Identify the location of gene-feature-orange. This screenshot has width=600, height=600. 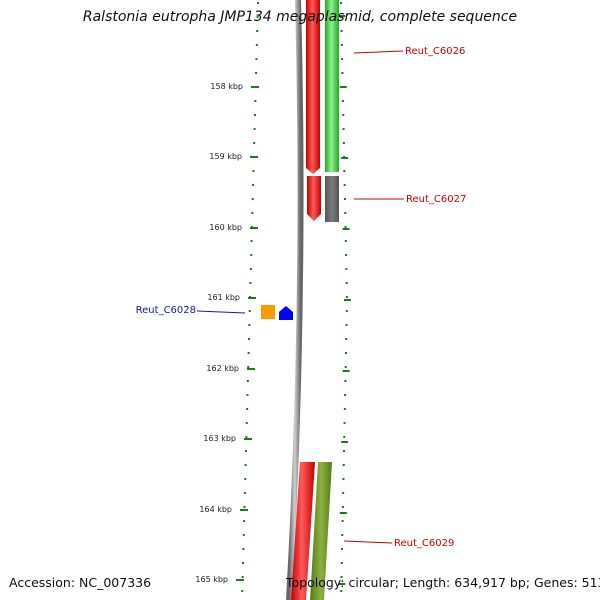
(268, 312).